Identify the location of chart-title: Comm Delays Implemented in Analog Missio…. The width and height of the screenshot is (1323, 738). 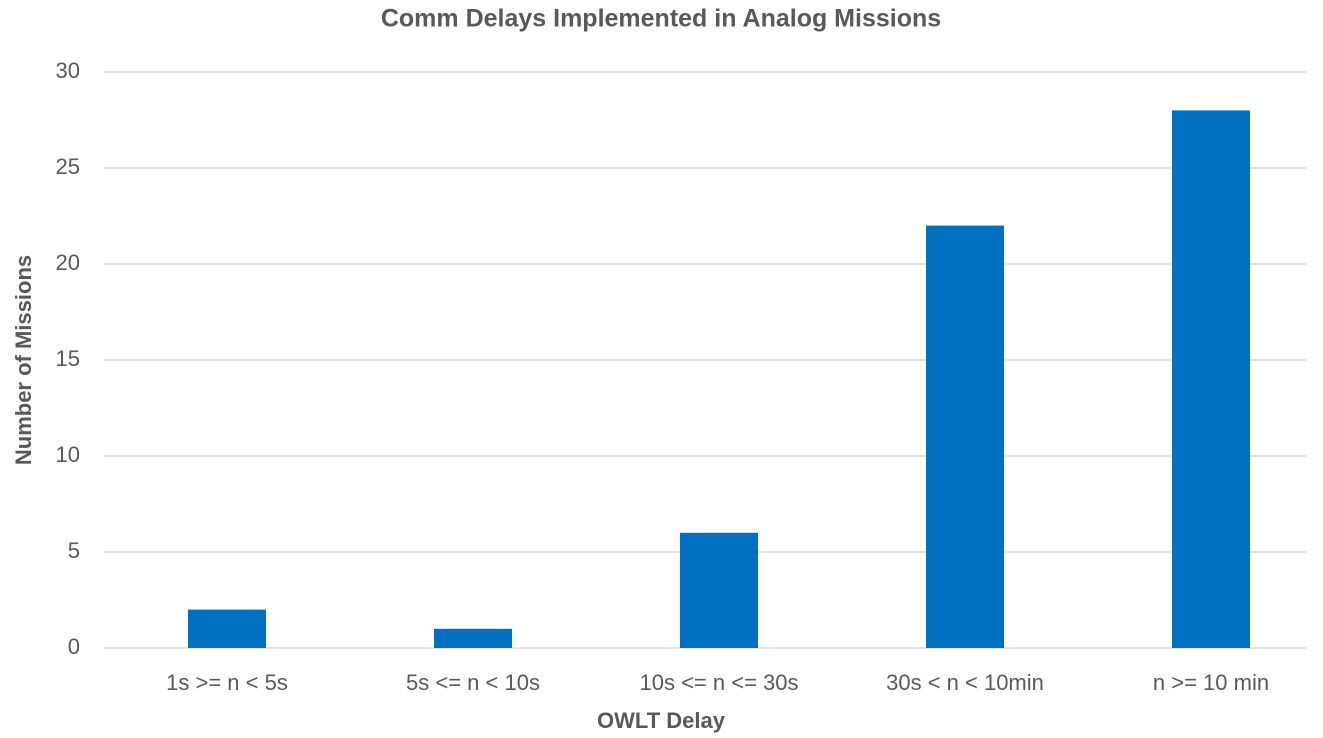
(661, 19).